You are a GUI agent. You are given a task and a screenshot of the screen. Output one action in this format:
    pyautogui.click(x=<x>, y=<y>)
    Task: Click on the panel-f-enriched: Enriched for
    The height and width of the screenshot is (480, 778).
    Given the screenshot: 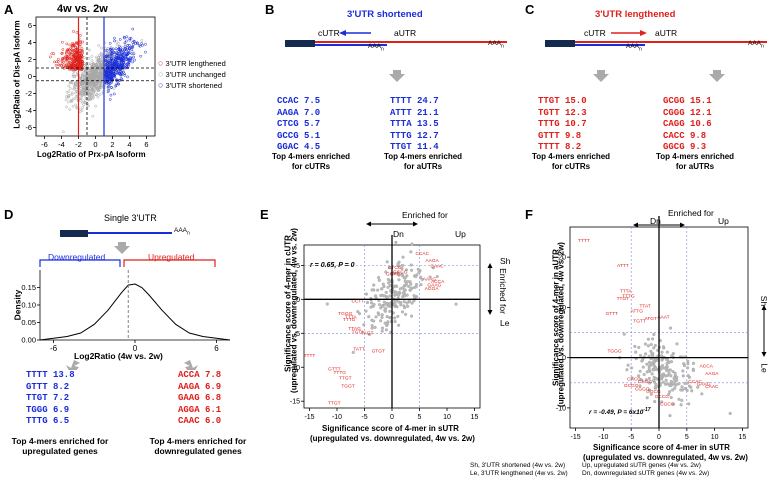 What is the action you would take?
    pyautogui.click(x=691, y=213)
    